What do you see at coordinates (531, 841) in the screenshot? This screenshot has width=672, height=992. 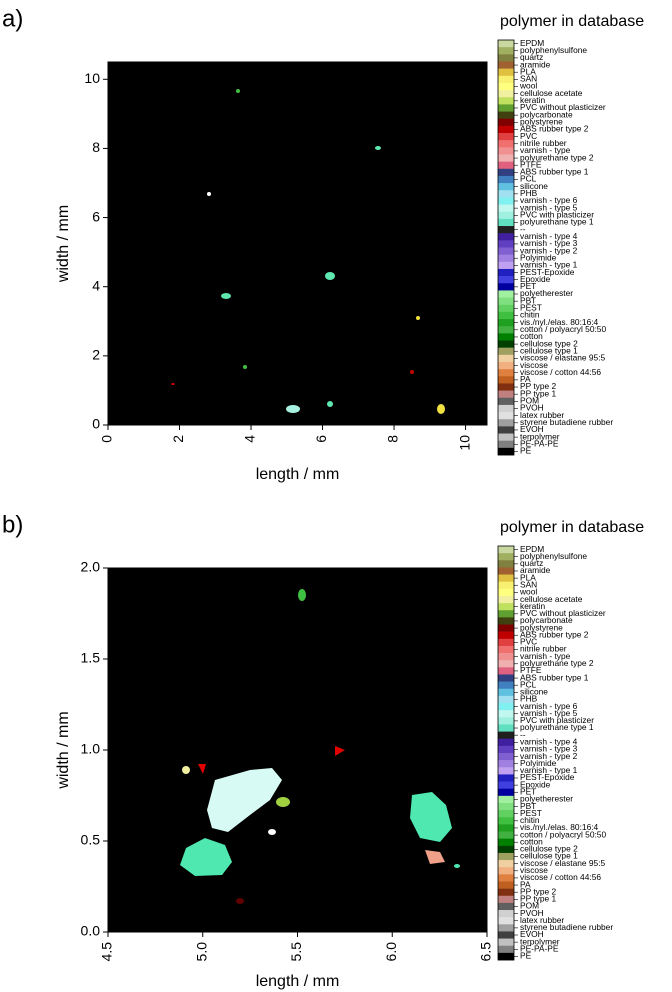 I see `legend-label: cotton` at bounding box center [531, 841].